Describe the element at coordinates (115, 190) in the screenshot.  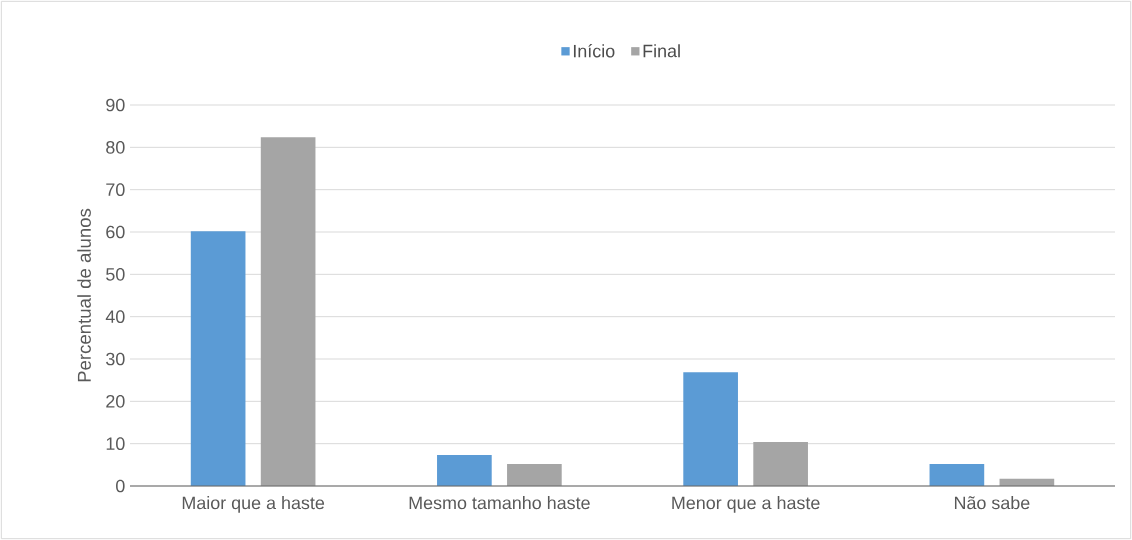
I see `y-tick-label: 70` at that location.